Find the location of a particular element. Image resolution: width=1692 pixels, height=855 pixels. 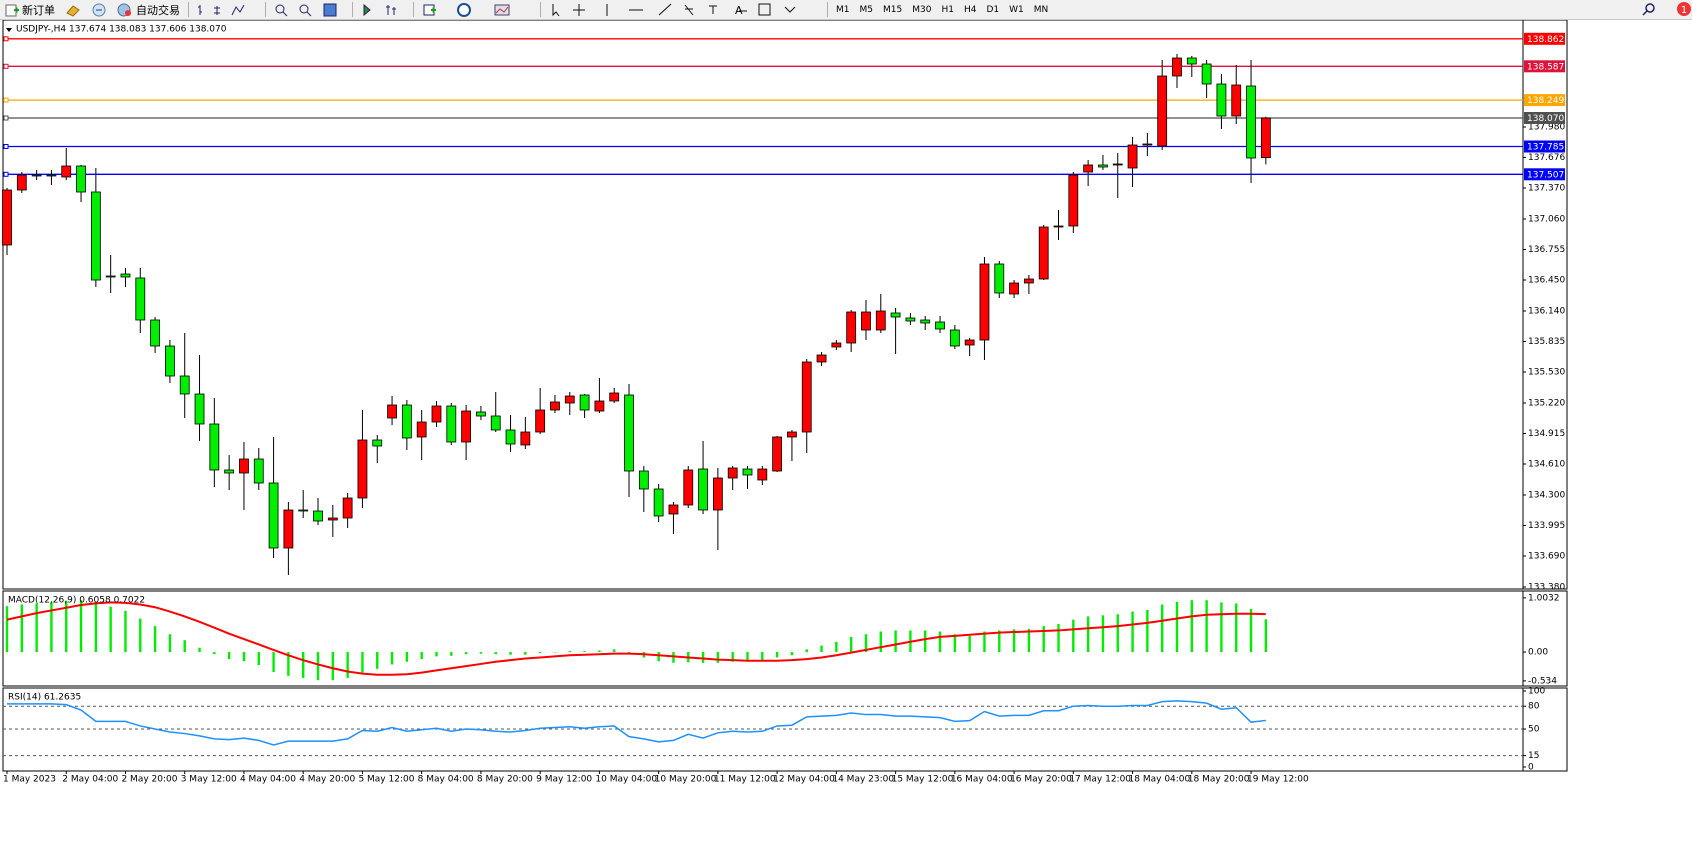

new-order-button: 新订单 is located at coordinates (30, 9).